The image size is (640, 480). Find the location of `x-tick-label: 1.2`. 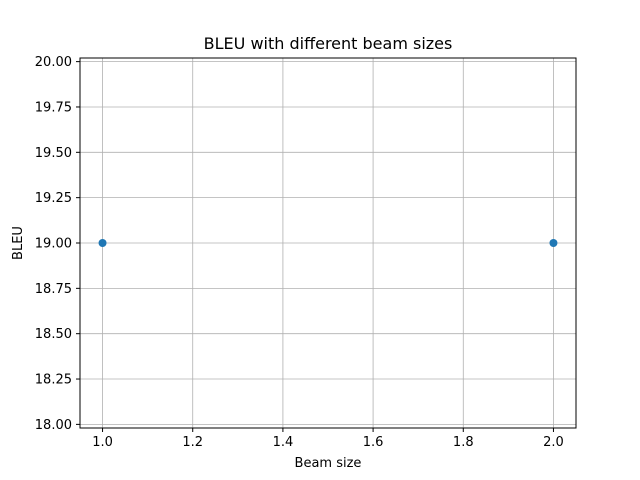

x-tick-label: 1.2 is located at coordinates (192, 442).